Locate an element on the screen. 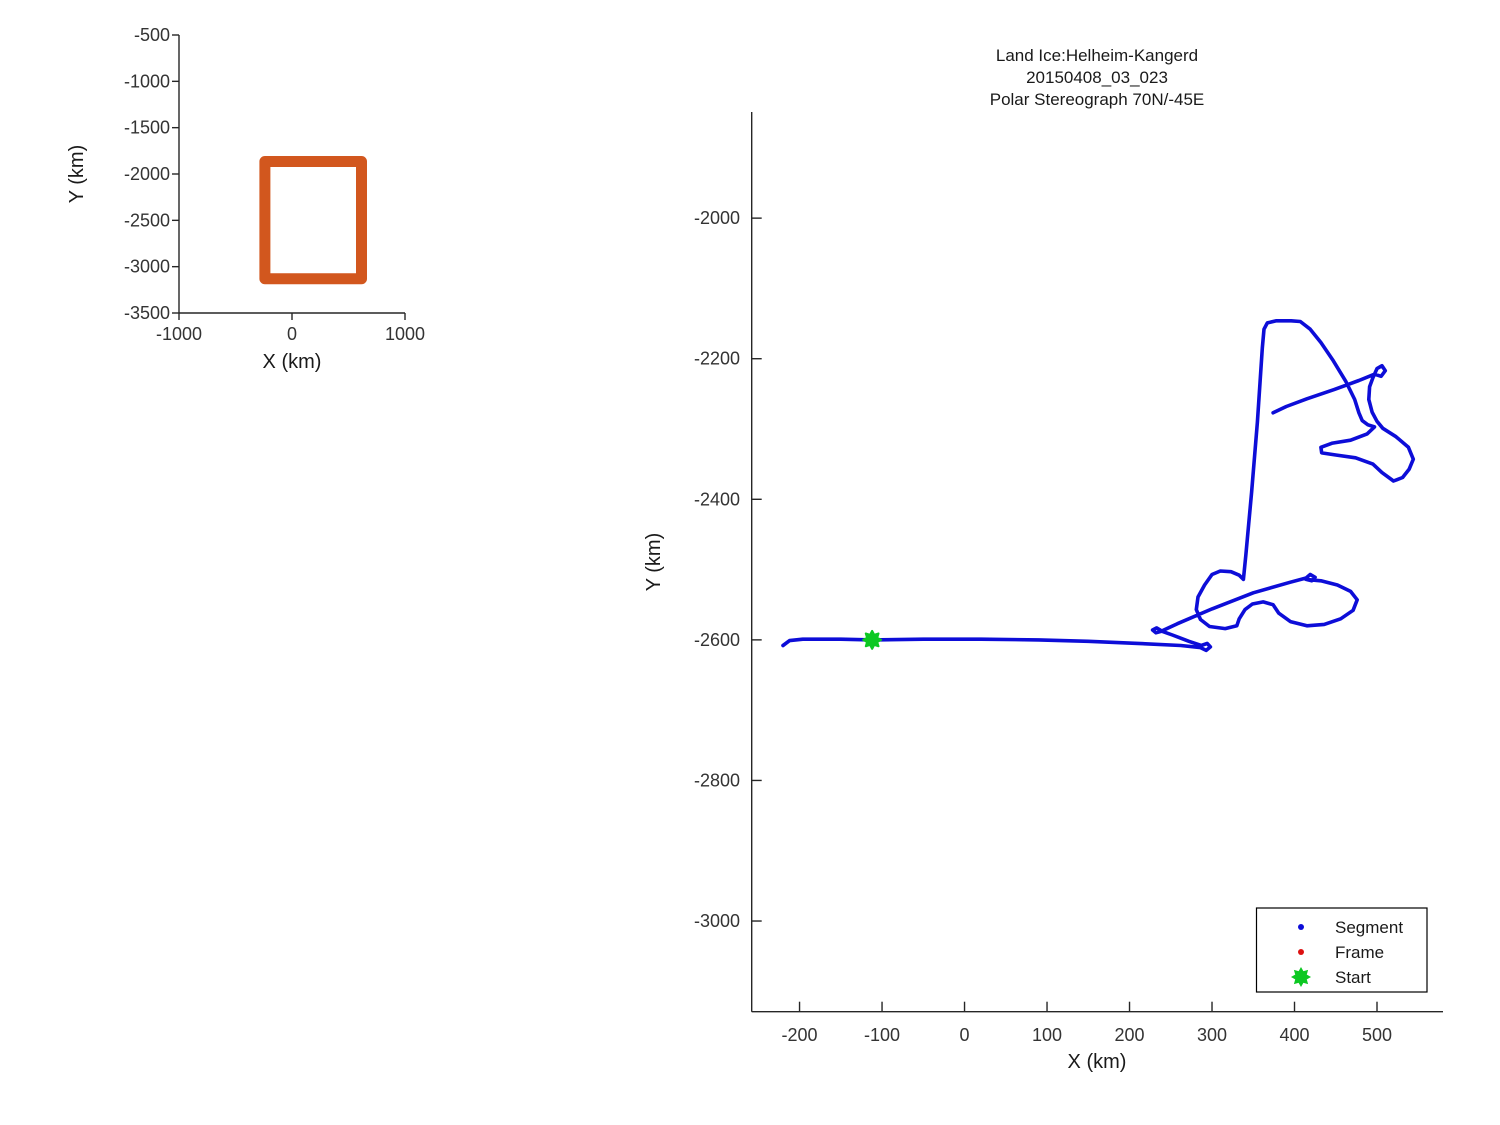 Image resolution: width=1500 pixels, height=1125 pixels. x-tick-label: -1000 is located at coordinates (179, 334).